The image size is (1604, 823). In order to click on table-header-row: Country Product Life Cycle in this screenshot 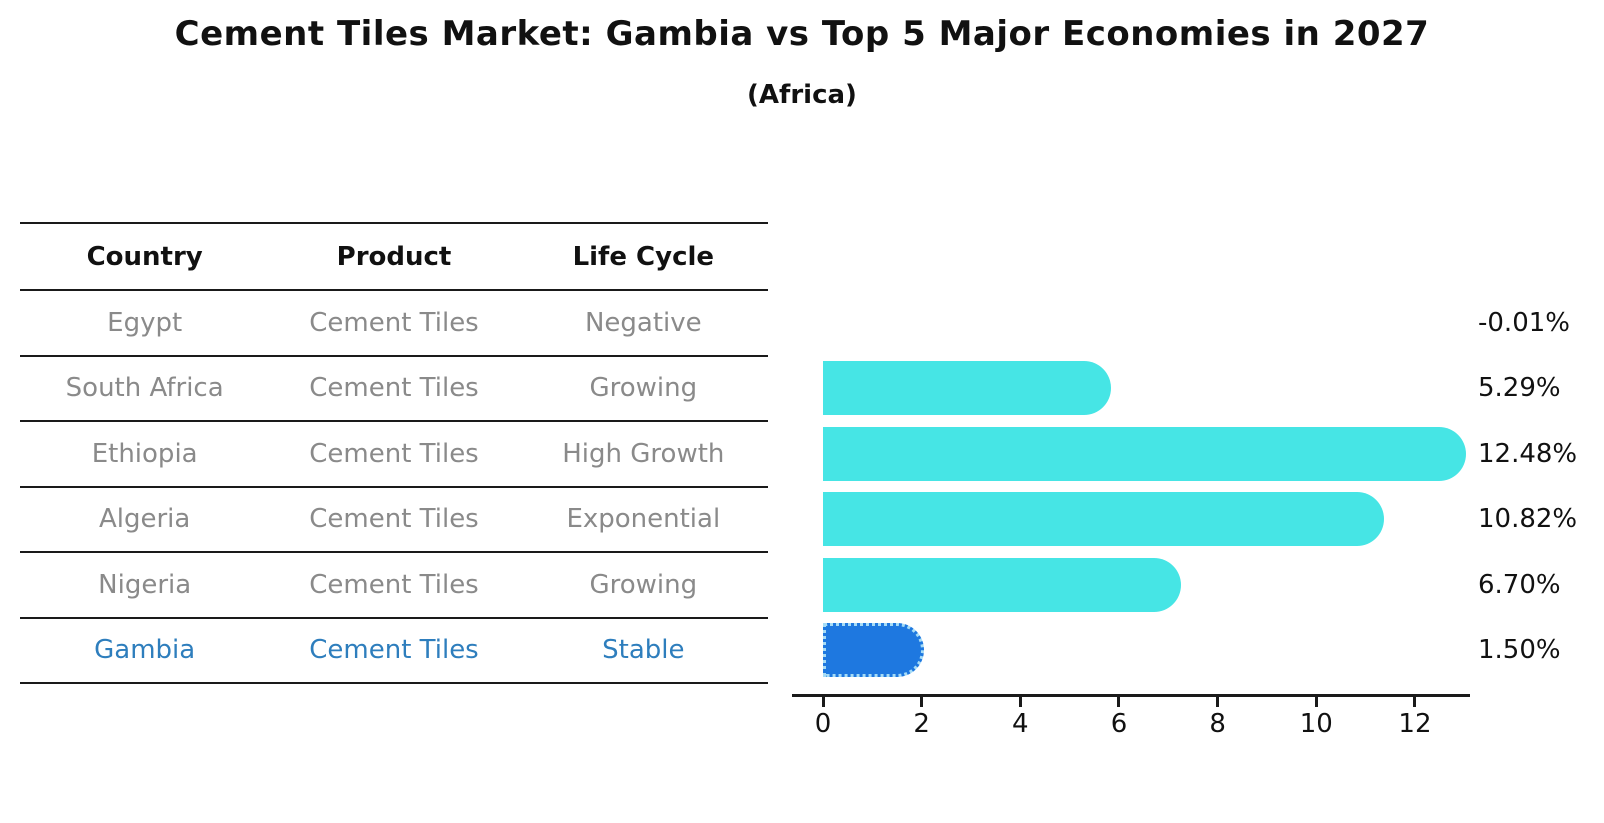, I will do `click(394, 257)`.